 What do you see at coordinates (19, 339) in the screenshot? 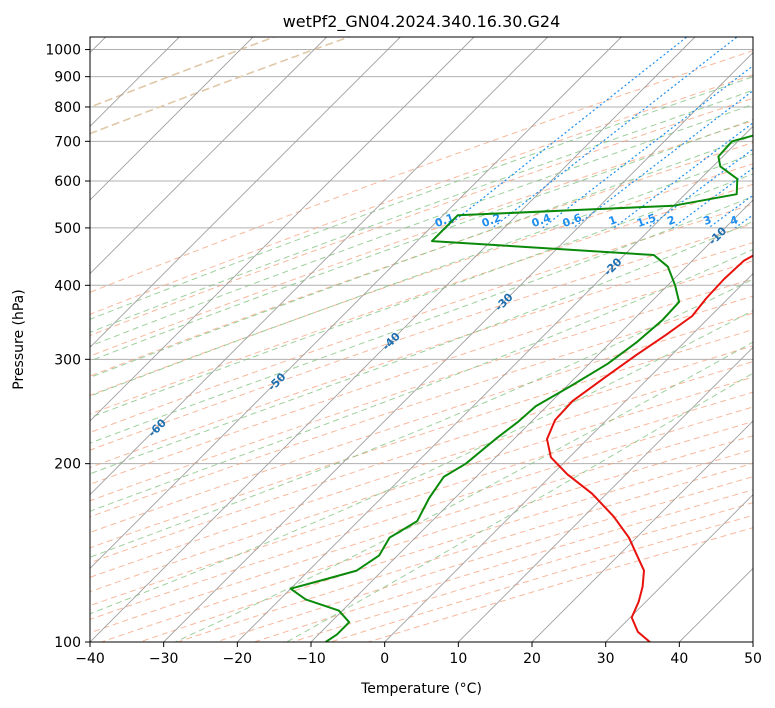
I see `y-axis-title: Pressure (hPa)` at bounding box center [19, 339].